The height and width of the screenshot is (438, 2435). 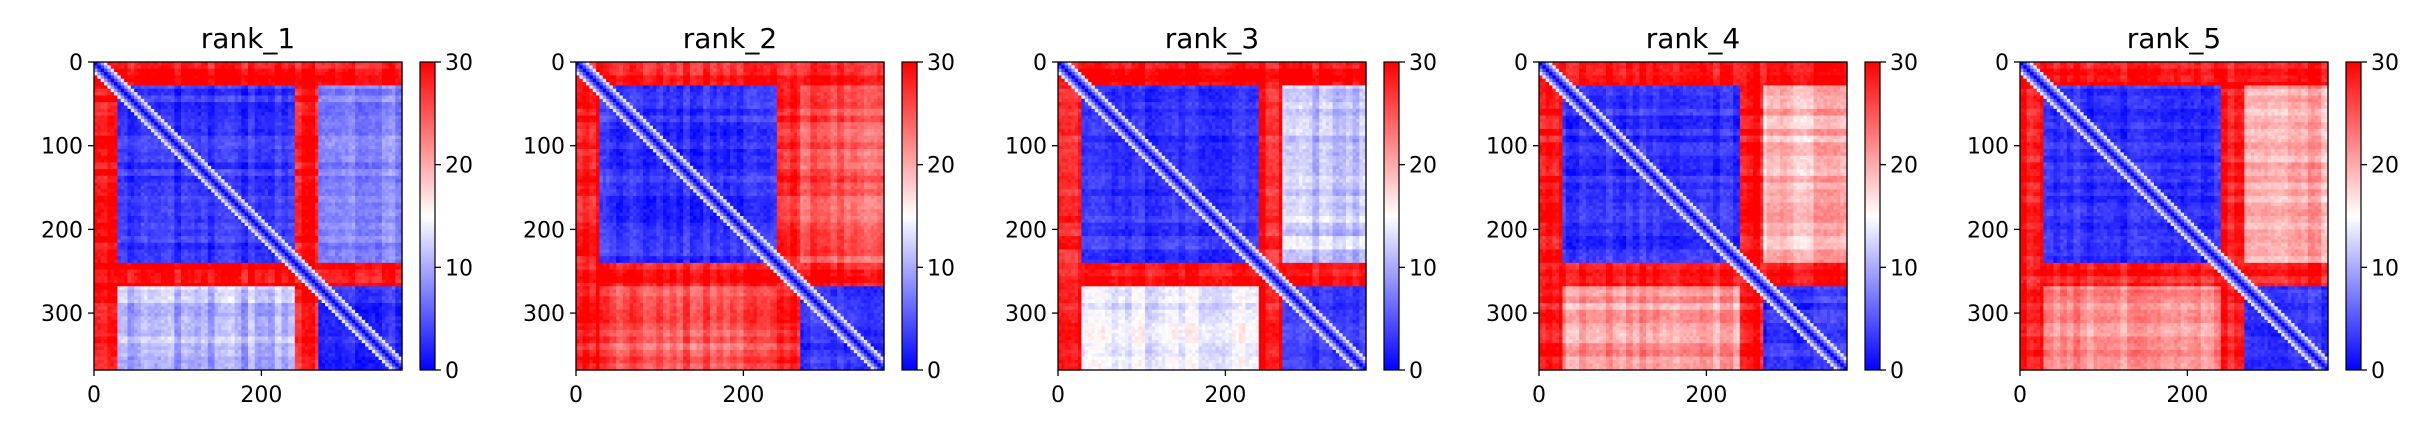 What do you see at coordinates (248, 38) in the screenshot?
I see `panel-title: rank_1` at bounding box center [248, 38].